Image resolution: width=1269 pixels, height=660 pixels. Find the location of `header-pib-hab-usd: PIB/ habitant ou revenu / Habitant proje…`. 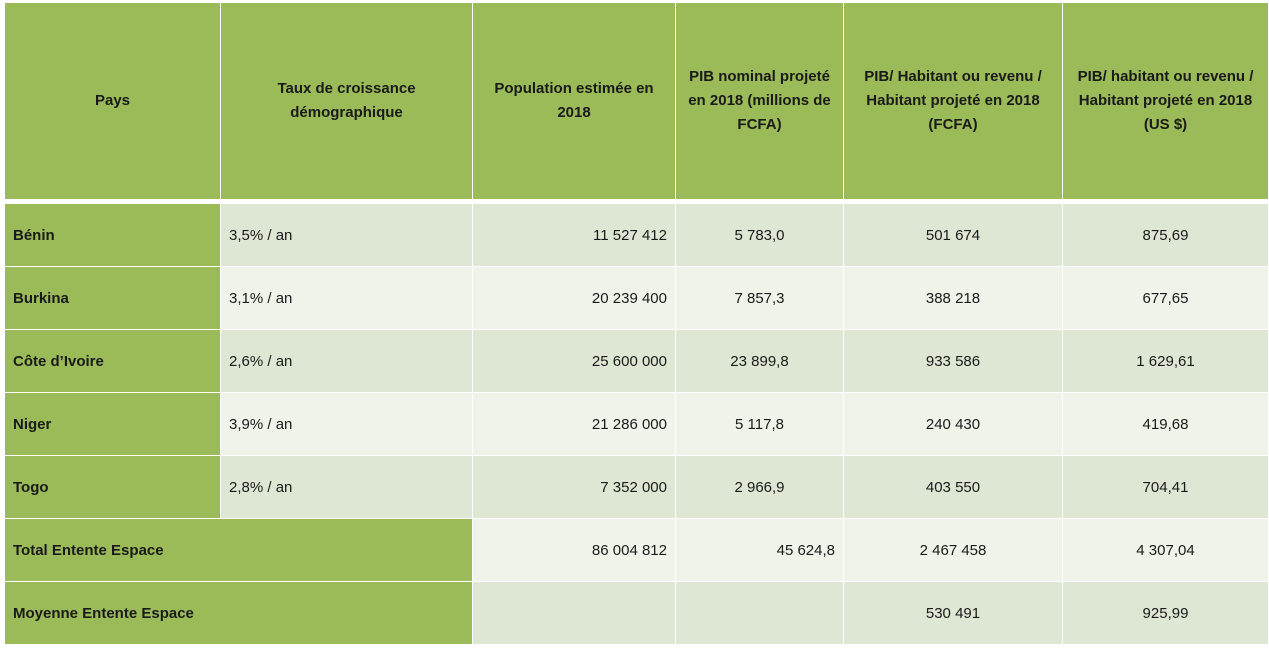

header-pib-hab-usd: PIB/ habitant ou revenu / Habitant proje… is located at coordinates (1165, 101).